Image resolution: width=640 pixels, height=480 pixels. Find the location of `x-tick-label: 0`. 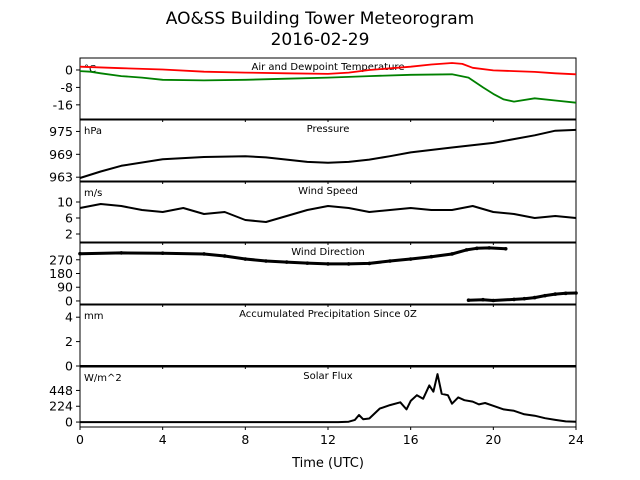

x-tick-label: 0 is located at coordinates (80, 439).